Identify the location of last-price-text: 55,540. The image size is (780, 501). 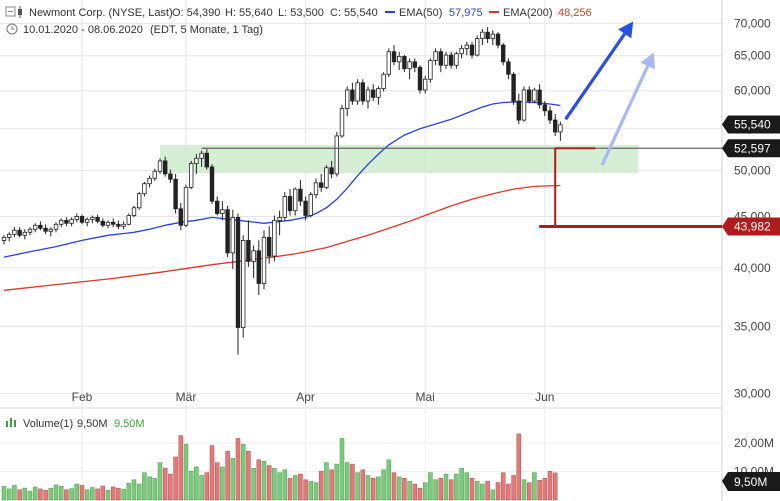
(752, 124).